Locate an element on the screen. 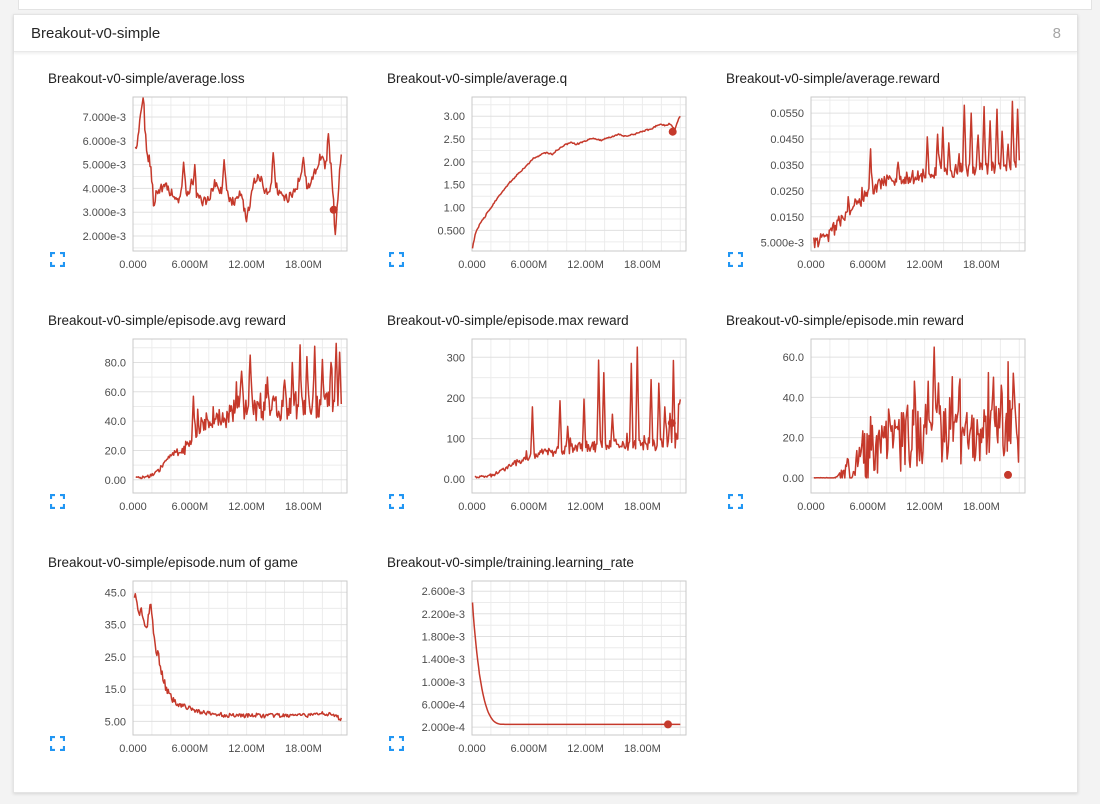 Image resolution: width=1100 pixels, height=804 pixels. svg-text: 5.00 is located at coordinates (115, 722).